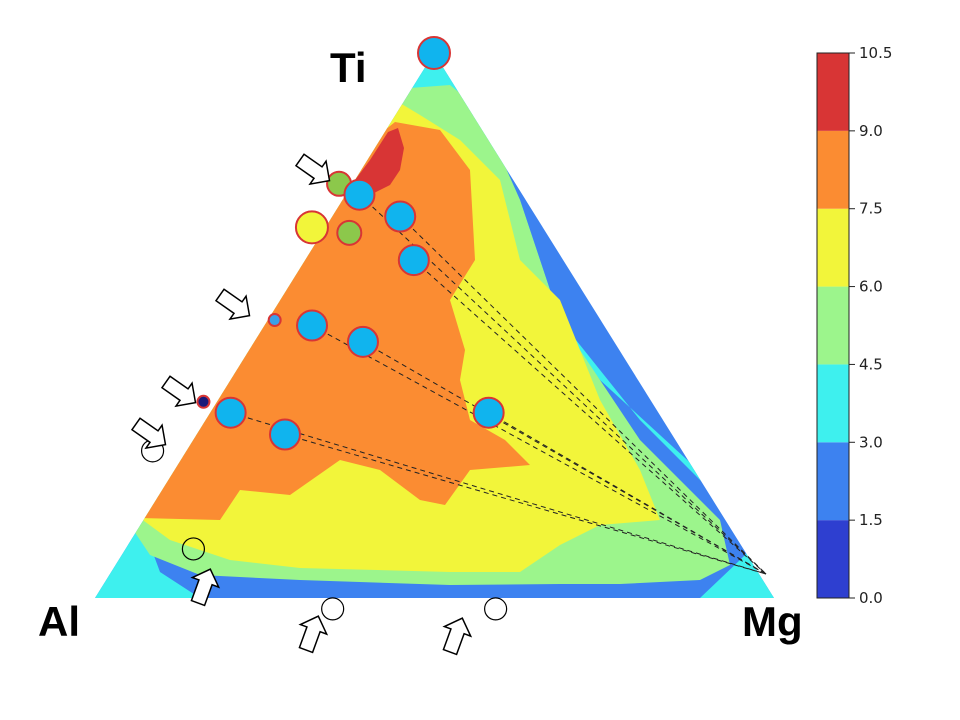  Describe the element at coordinates (871, 442) in the screenshot. I see `colorbar-tick-label: 3.0` at that location.